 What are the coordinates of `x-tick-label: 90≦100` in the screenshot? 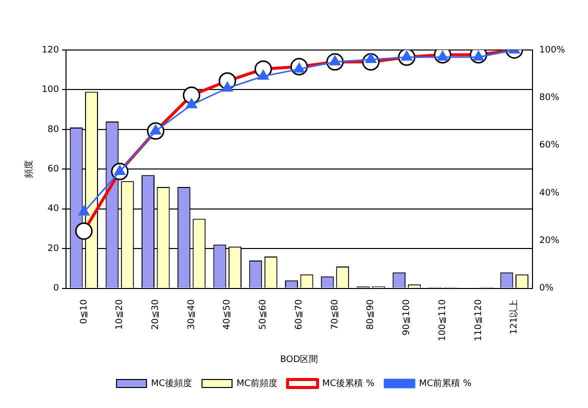 It's located at (407, 317).